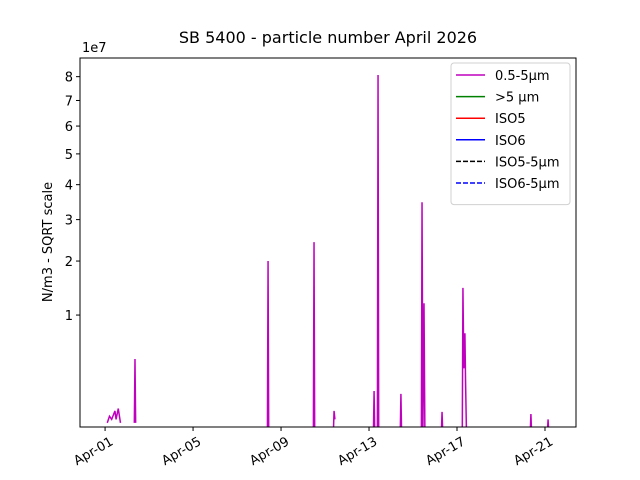 The image size is (640, 480). What do you see at coordinates (445, 451) in the screenshot?
I see `x-tick-label: Apr-17` at bounding box center [445, 451].